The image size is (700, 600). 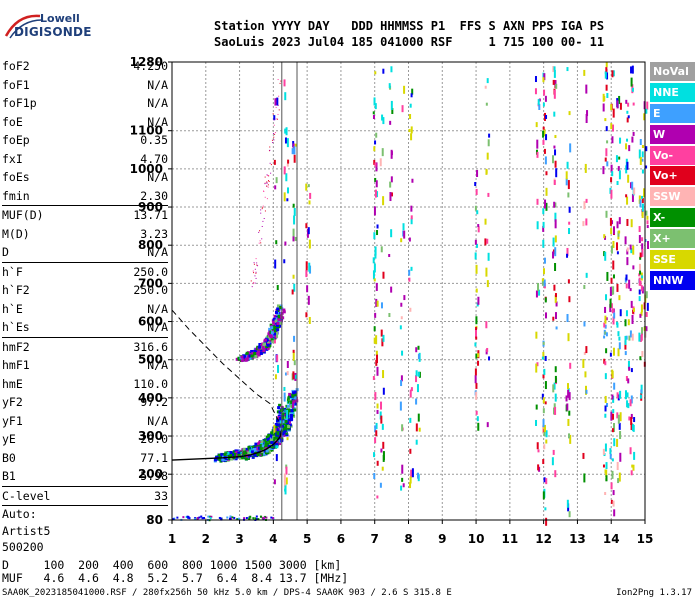 What do you see at coordinates (85, 272) in the screenshot?
I see `param-row: h`F 250.0` at bounding box center [85, 272].